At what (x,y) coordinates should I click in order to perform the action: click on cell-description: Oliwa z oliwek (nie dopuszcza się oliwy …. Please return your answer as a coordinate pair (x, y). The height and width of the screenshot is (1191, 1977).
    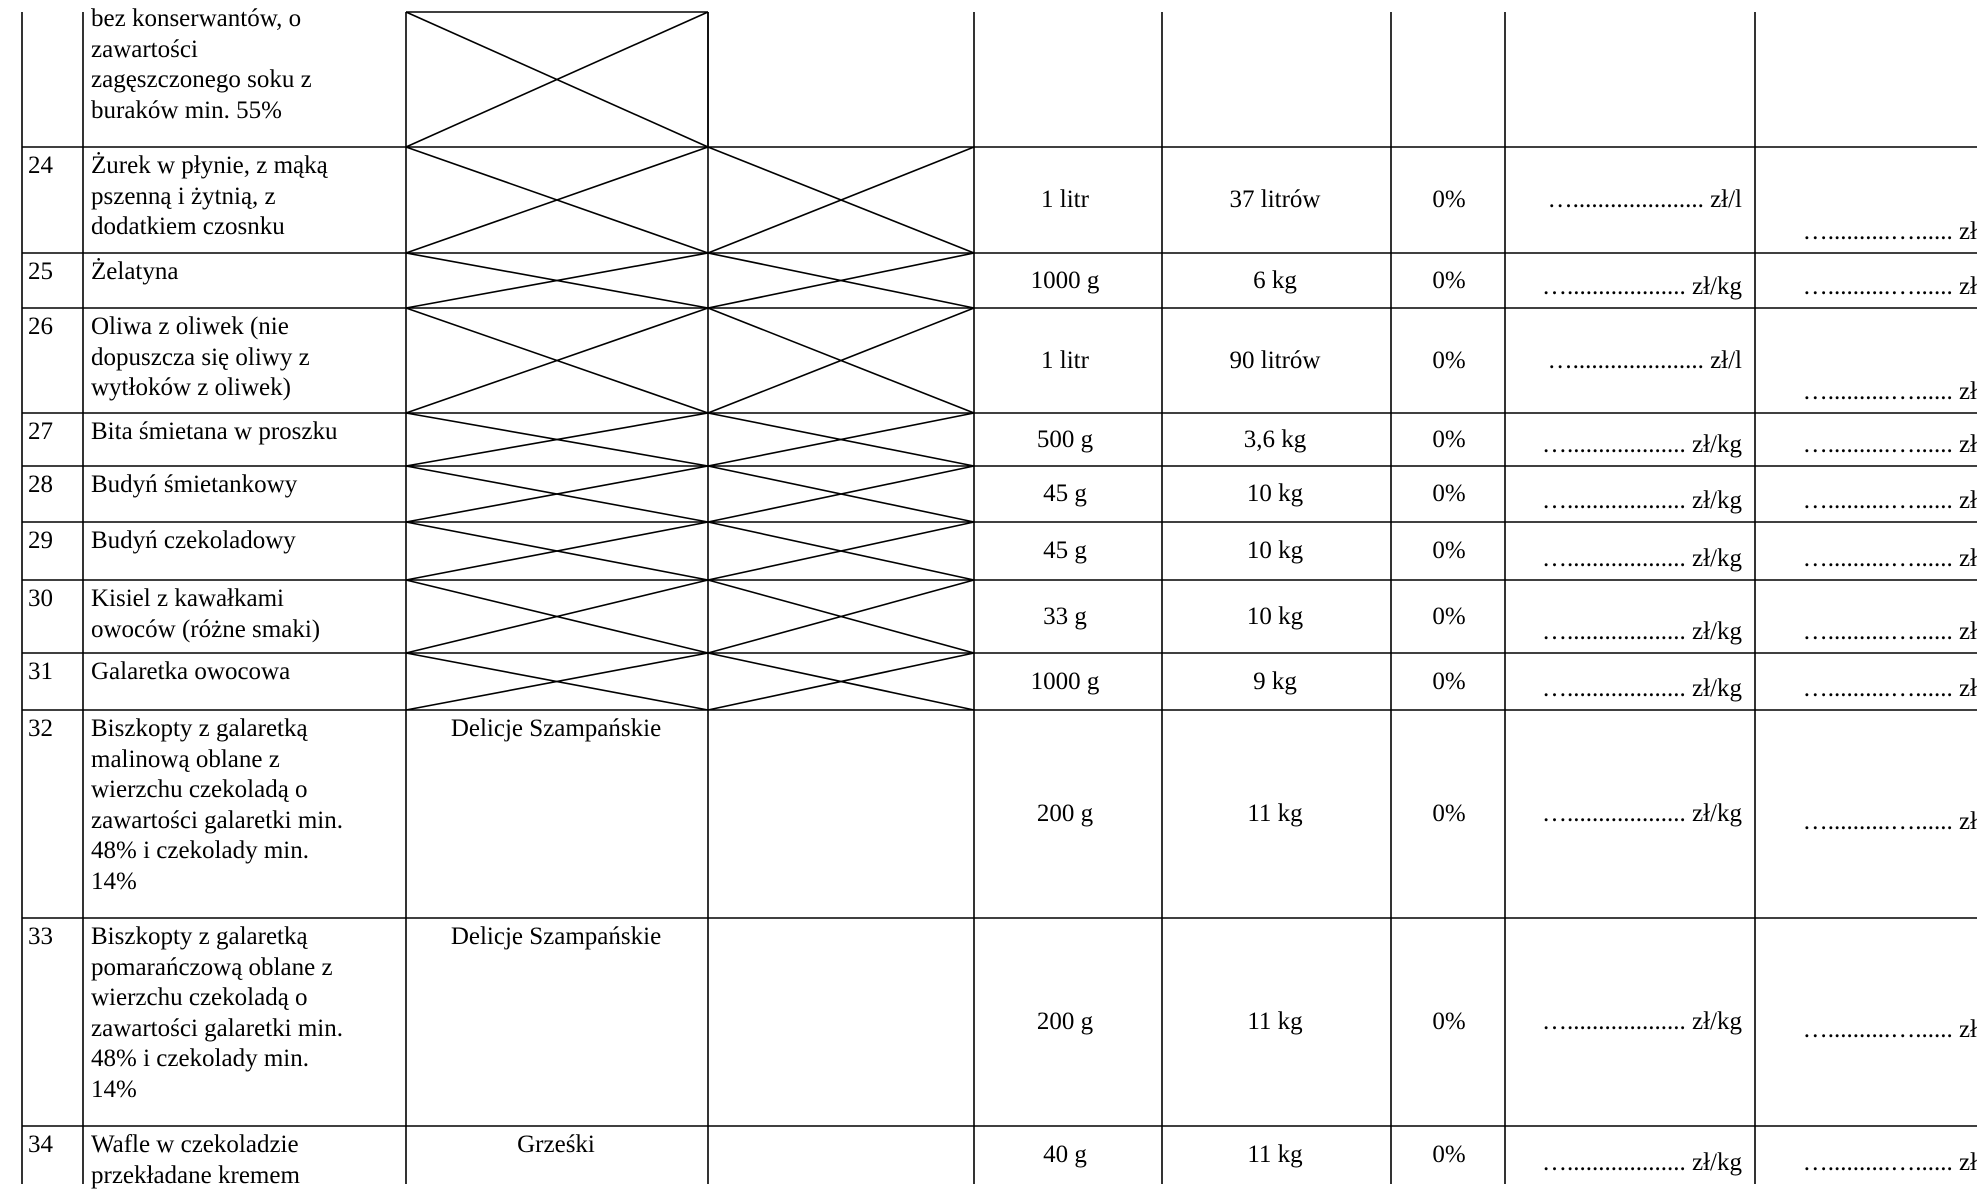
    Looking at the image, I should click on (200, 357).